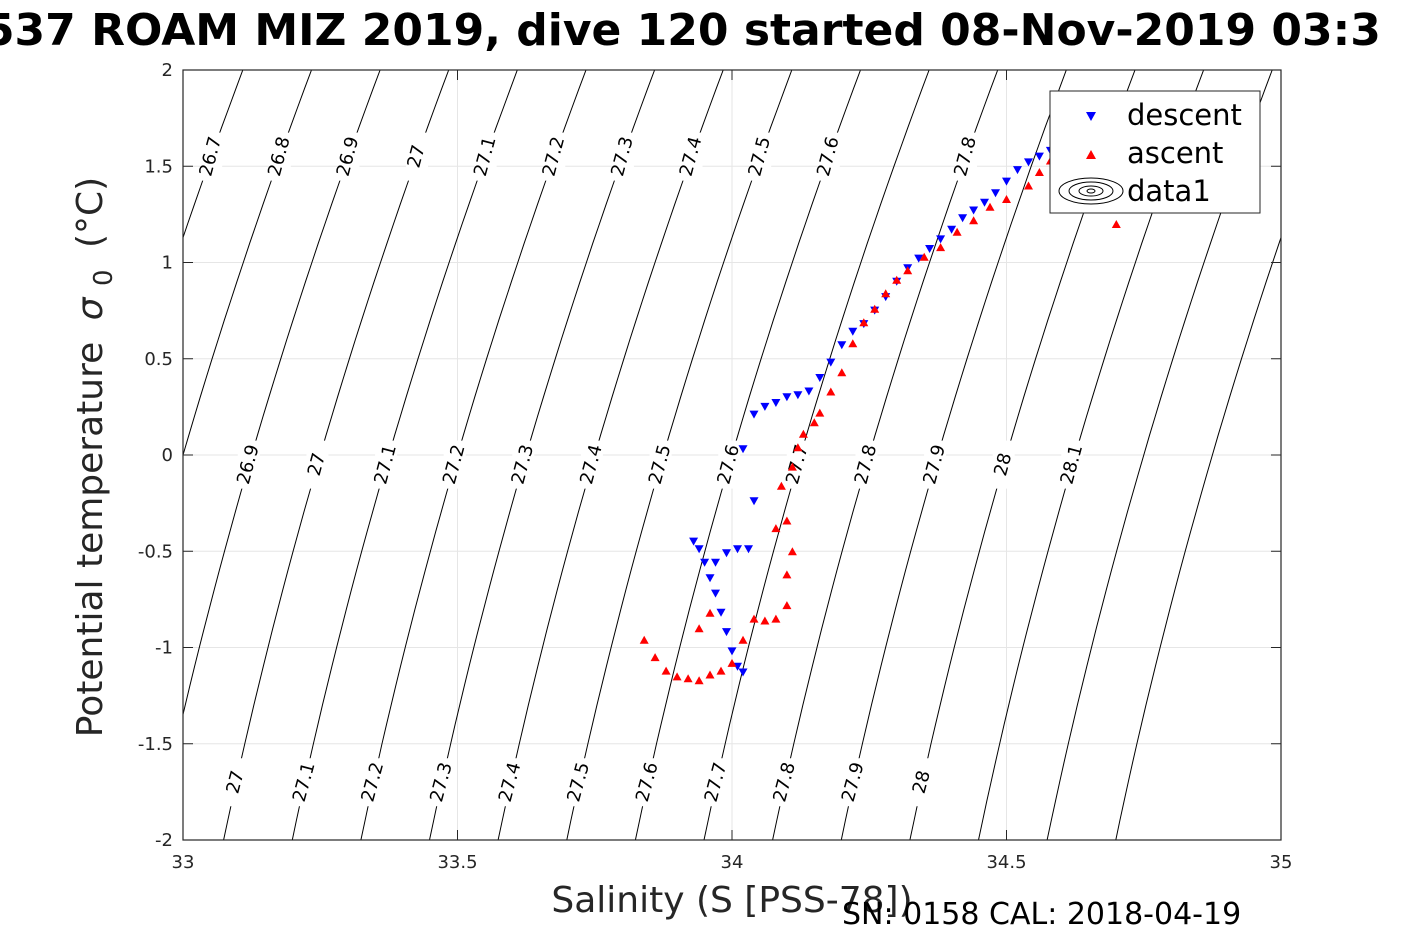 The image size is (1417, 945). What do you see at coordinates (167, 70) in the screenshot?
I see `y-tick-label: 2` at bounding box center [167, 70].